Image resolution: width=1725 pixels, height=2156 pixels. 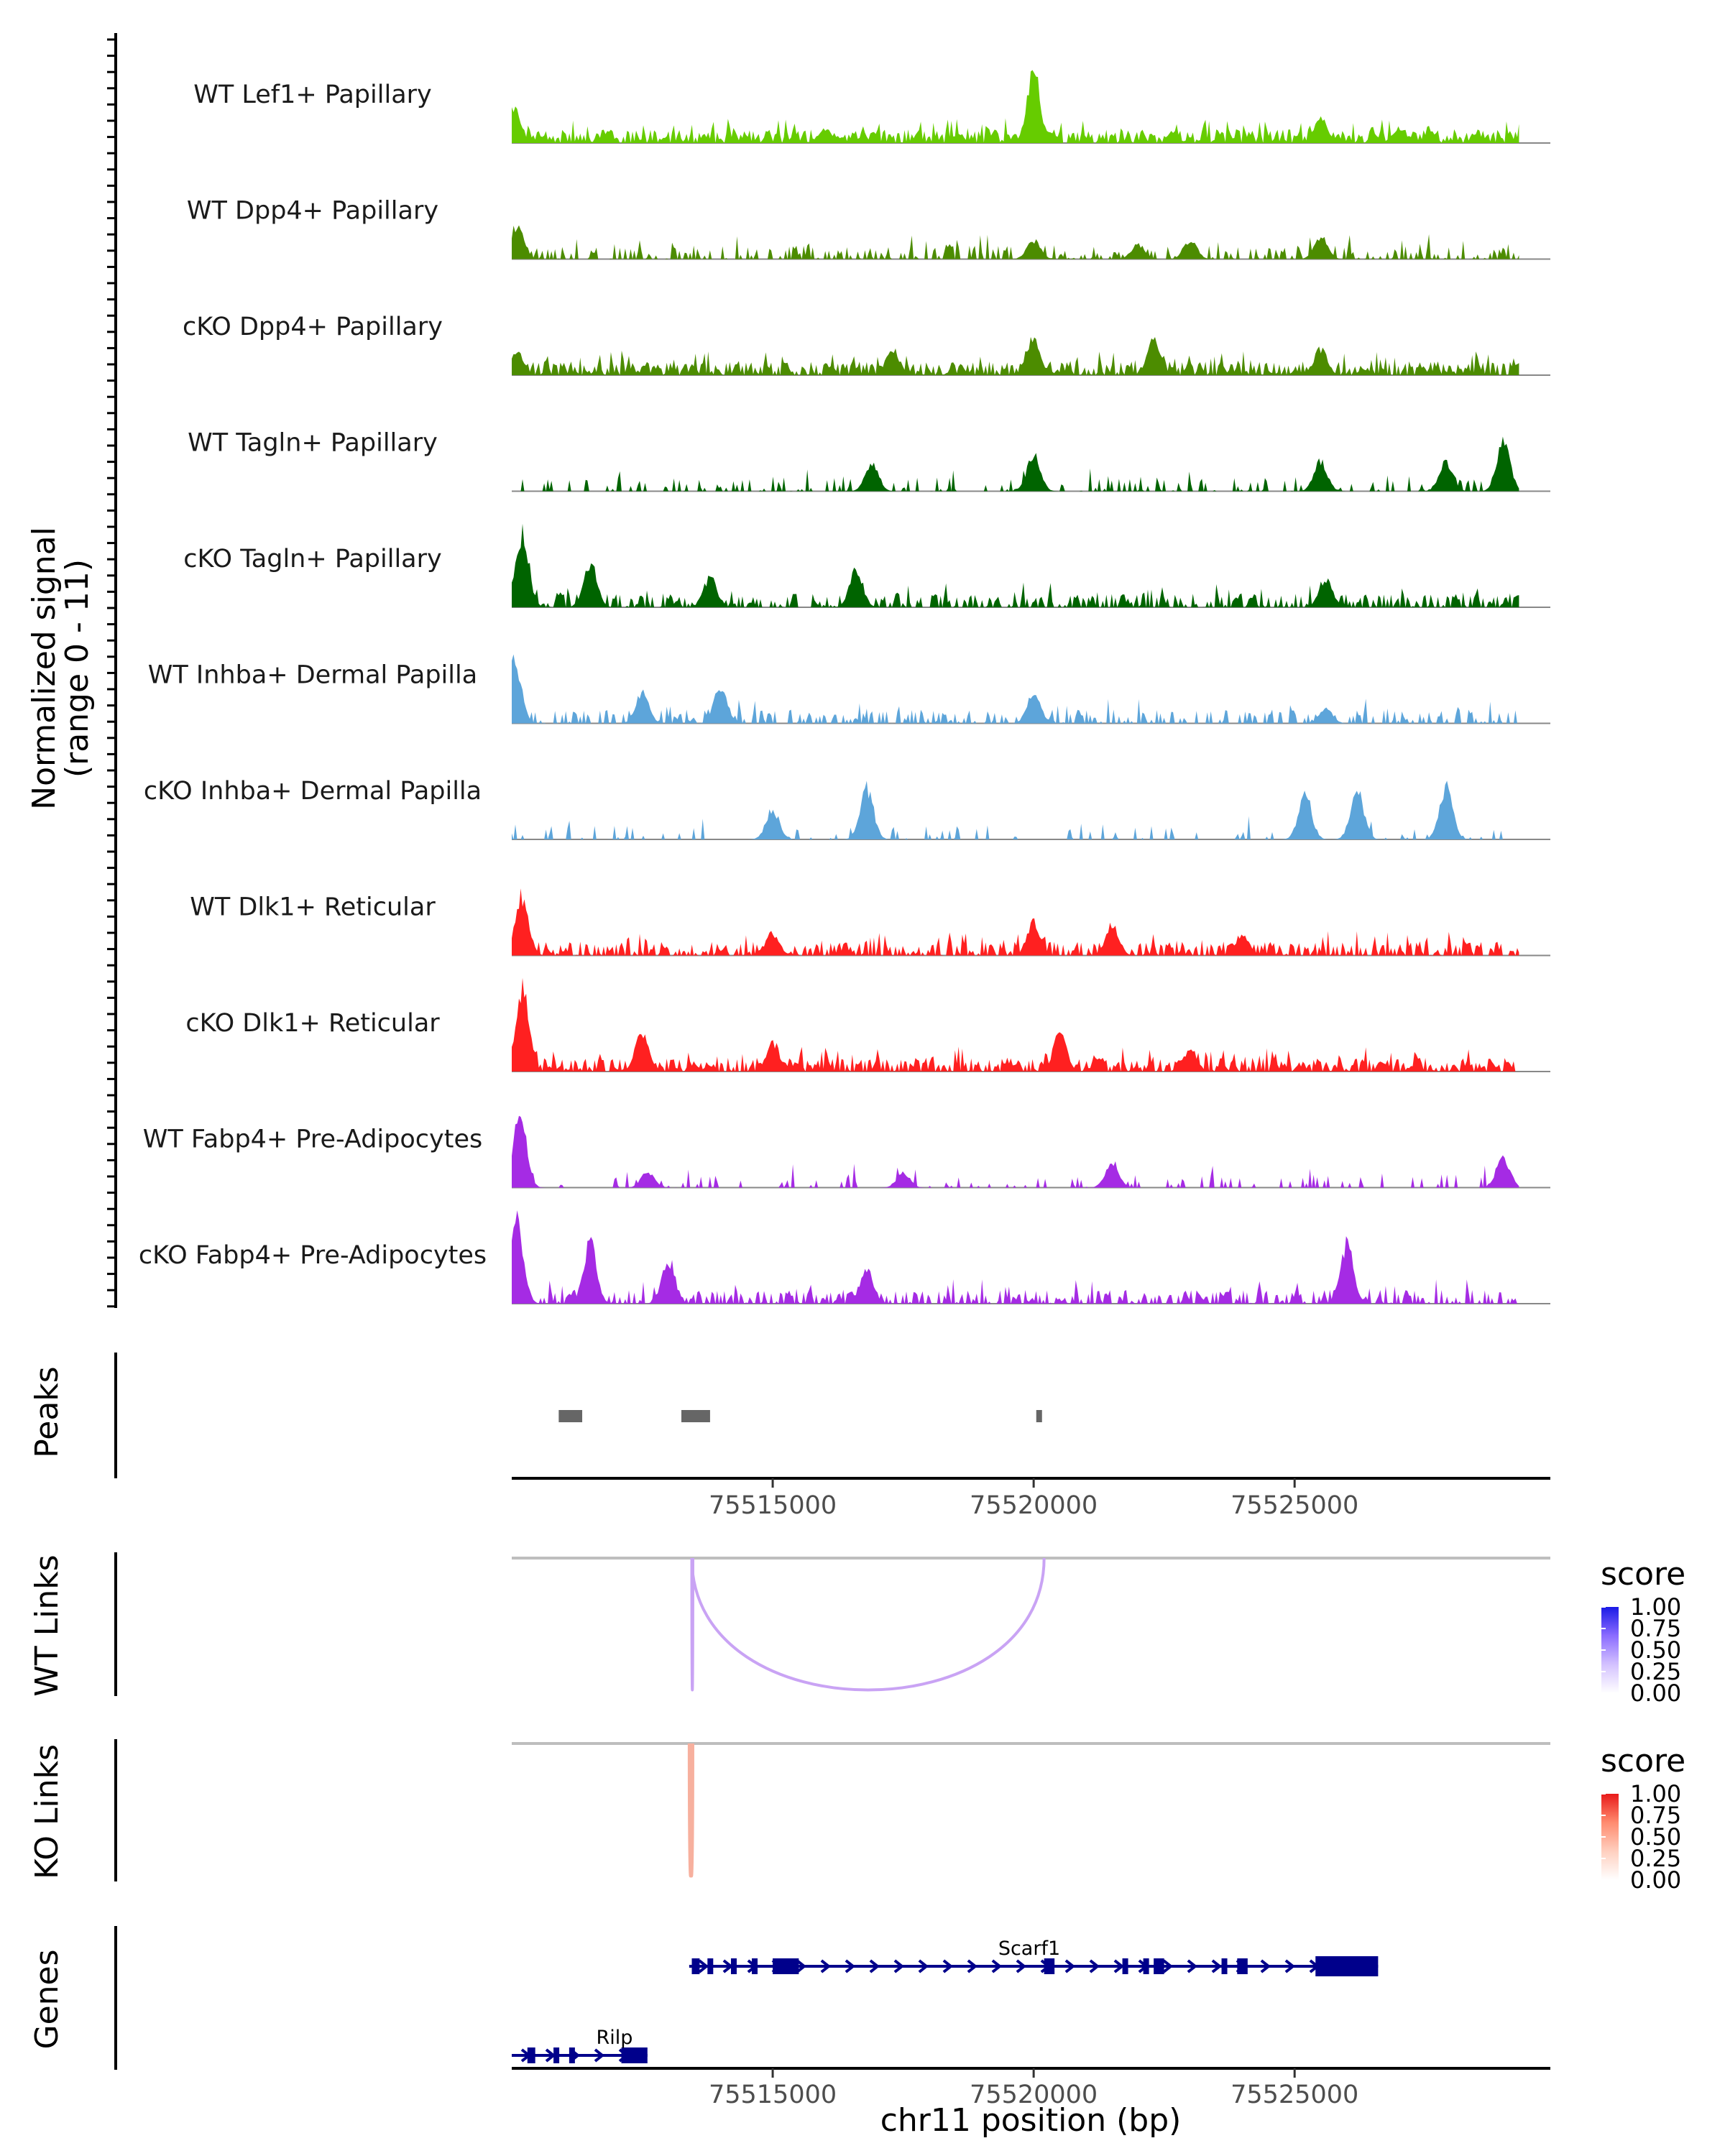 I want to click on coverage-track: cKO Inhba+ Dermal Papilla, so click(x=847, y=808).